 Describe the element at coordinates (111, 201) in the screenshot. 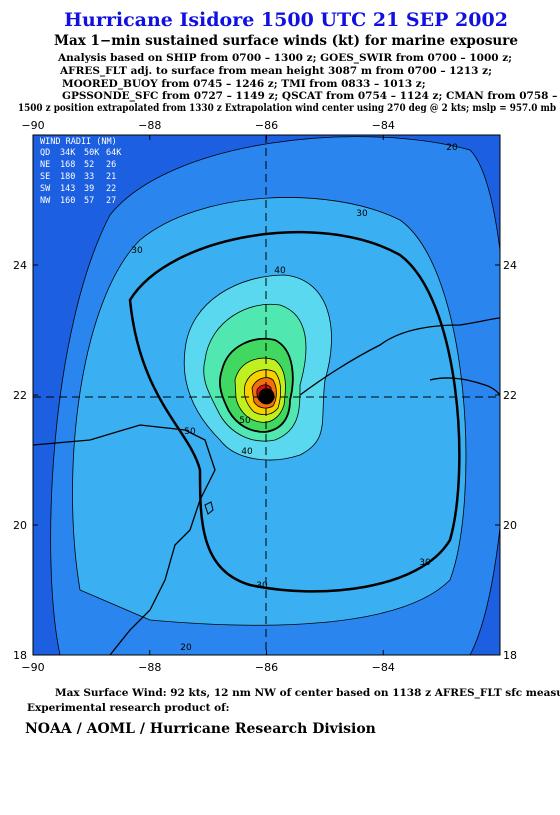

I see `radii-cell: 27` at that location.